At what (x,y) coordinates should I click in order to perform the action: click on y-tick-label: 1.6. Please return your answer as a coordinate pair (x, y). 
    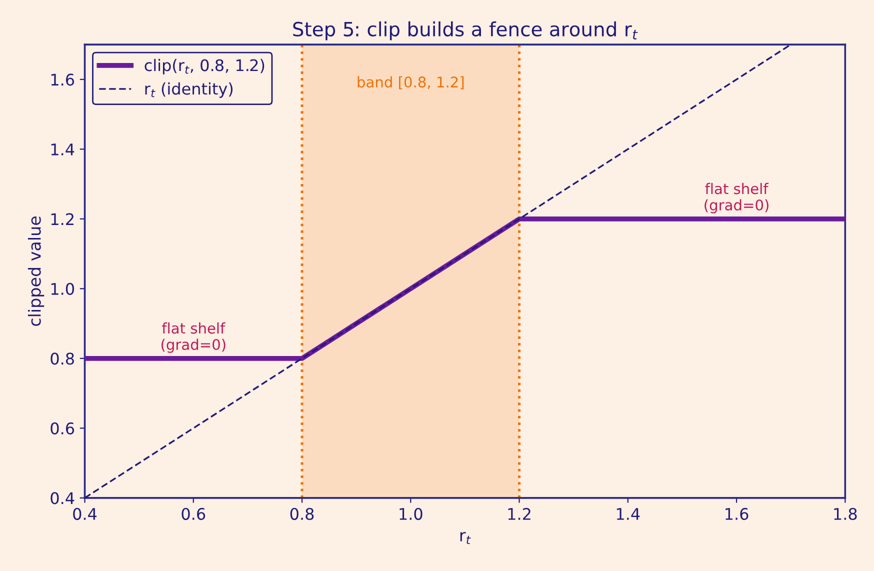
    Looking at the image, I should click on (62, 80).